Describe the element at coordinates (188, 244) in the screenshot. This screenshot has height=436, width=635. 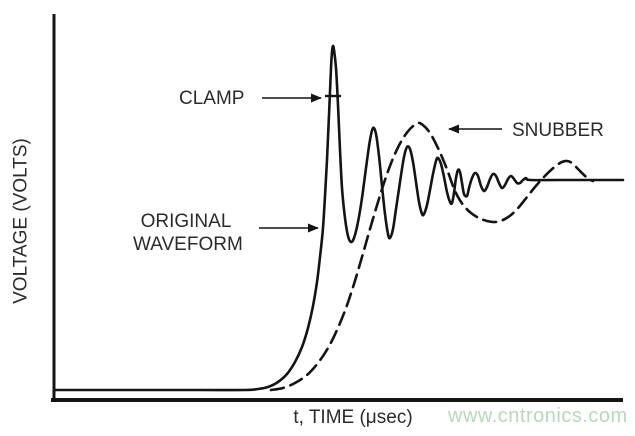
I see `original-waveform-label-line2: WAVEFORM` at that location.